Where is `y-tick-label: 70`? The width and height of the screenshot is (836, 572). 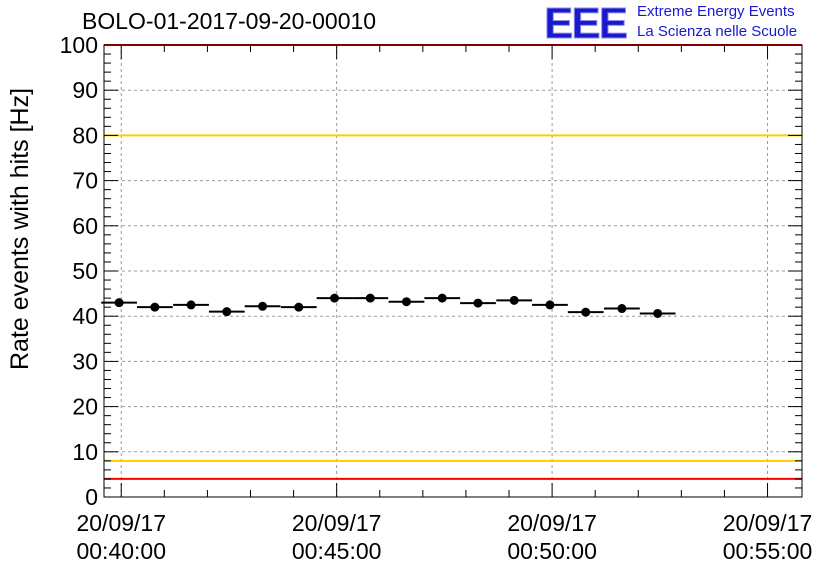 y-tick-label: 70 is located at coordinates (85, 181).